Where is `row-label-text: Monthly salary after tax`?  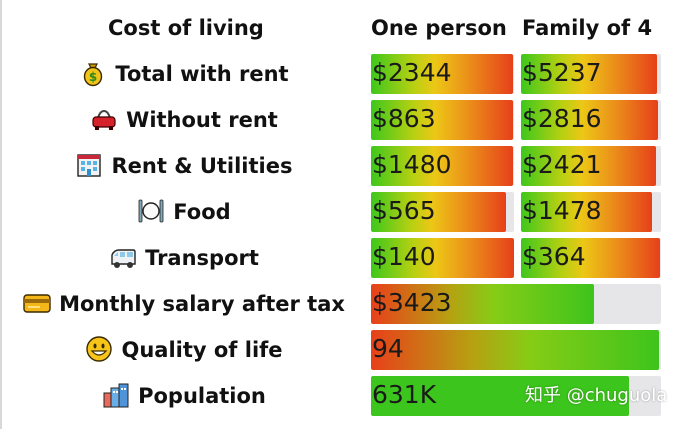 row-label-text: Monthly salary after tax is located at coordinates (202, 304).